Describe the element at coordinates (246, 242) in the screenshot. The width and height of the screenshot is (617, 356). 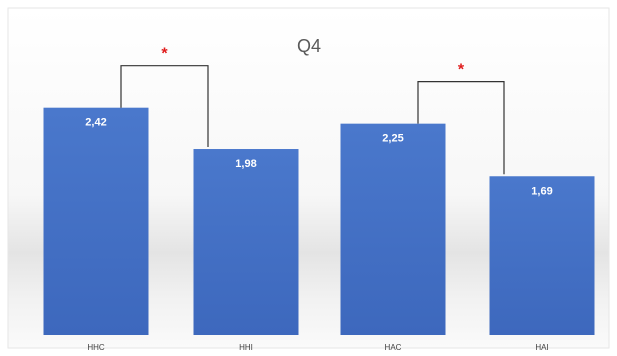
I see `bar-hhi` at that location.